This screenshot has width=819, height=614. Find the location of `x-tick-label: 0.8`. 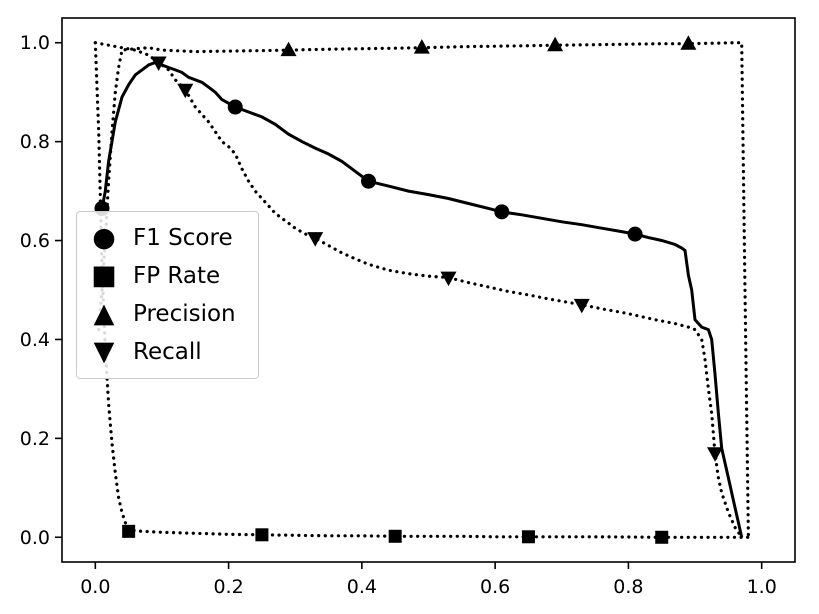

x-tick-label: 0.8 is located at coordinates (628, 587).